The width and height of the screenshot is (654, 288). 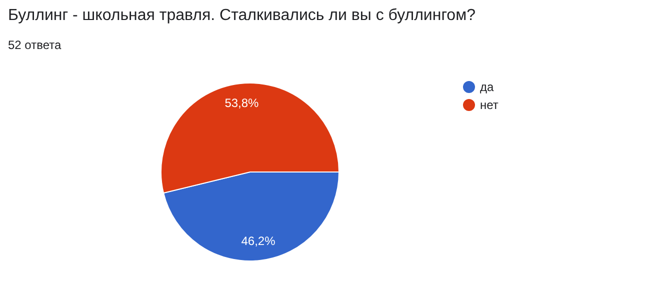 What do you see at coordinates (242, 15) in the screenshot?
I see `chart-title: Буллинг - школьная травля. Сталкивались ли вы с буллингом?` at bounding box center [242, 15].